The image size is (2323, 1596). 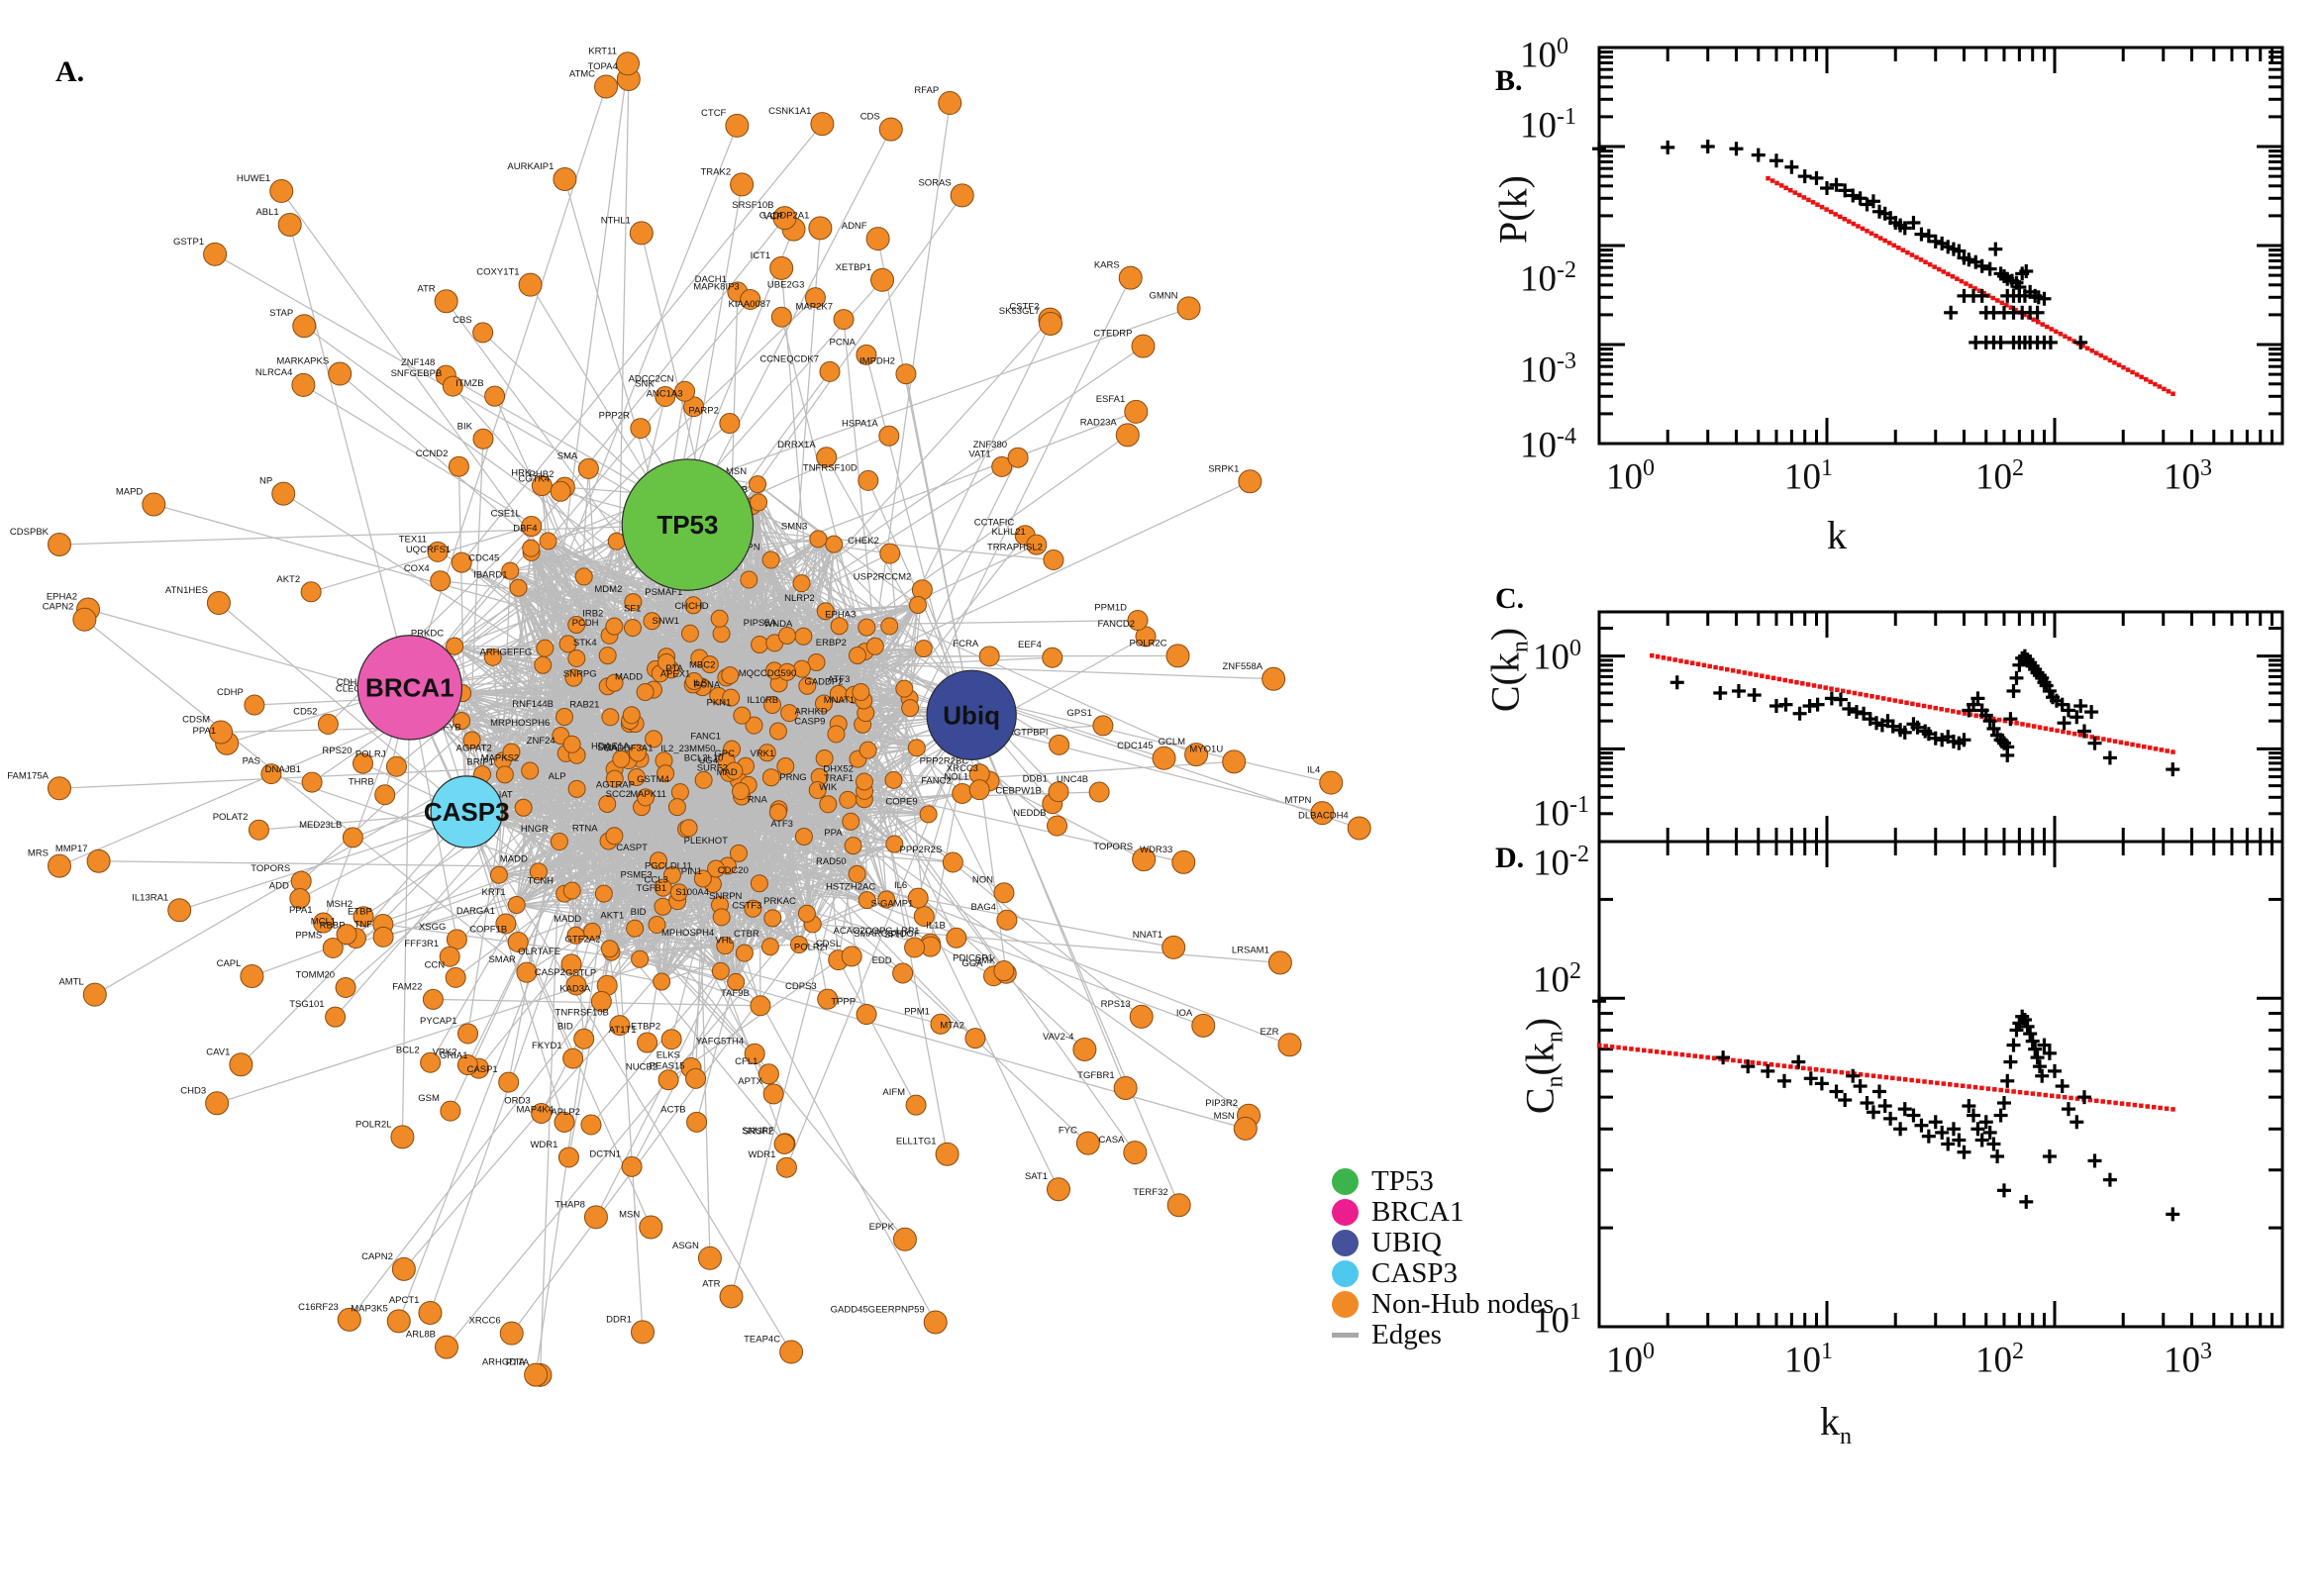 What do you see at coordinates (768, 673) in the screenshot?
I see `svg-text: MQCCDC590` at bounding box center [768, 673].